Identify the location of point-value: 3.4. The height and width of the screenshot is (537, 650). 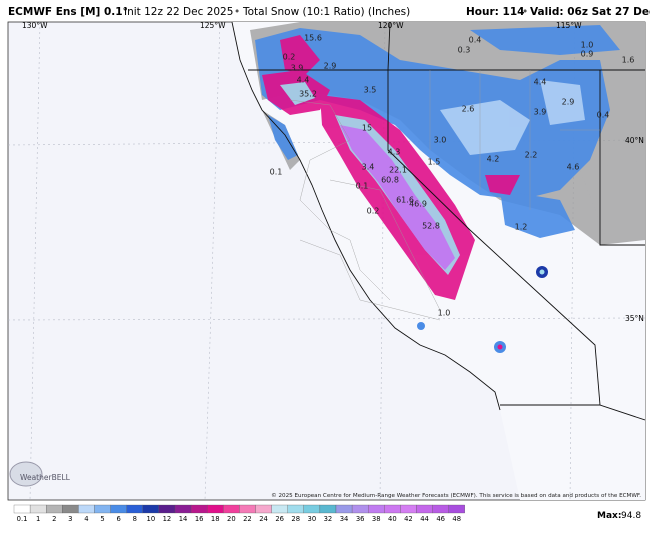
(368, 167).